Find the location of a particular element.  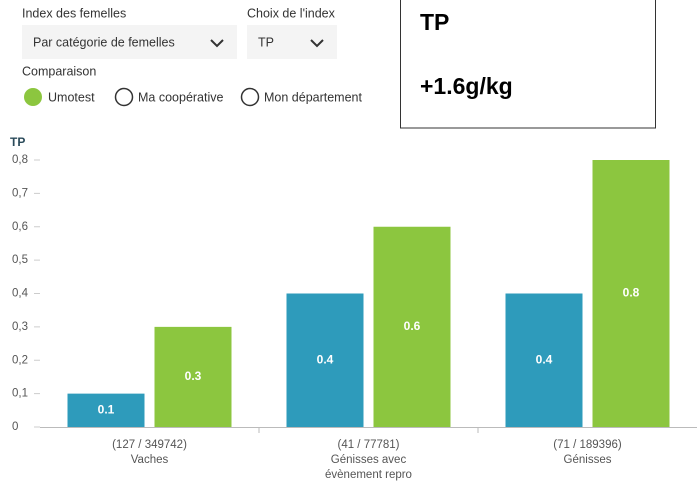

radio-dept: Mon département is located at coordinates (301, 97).